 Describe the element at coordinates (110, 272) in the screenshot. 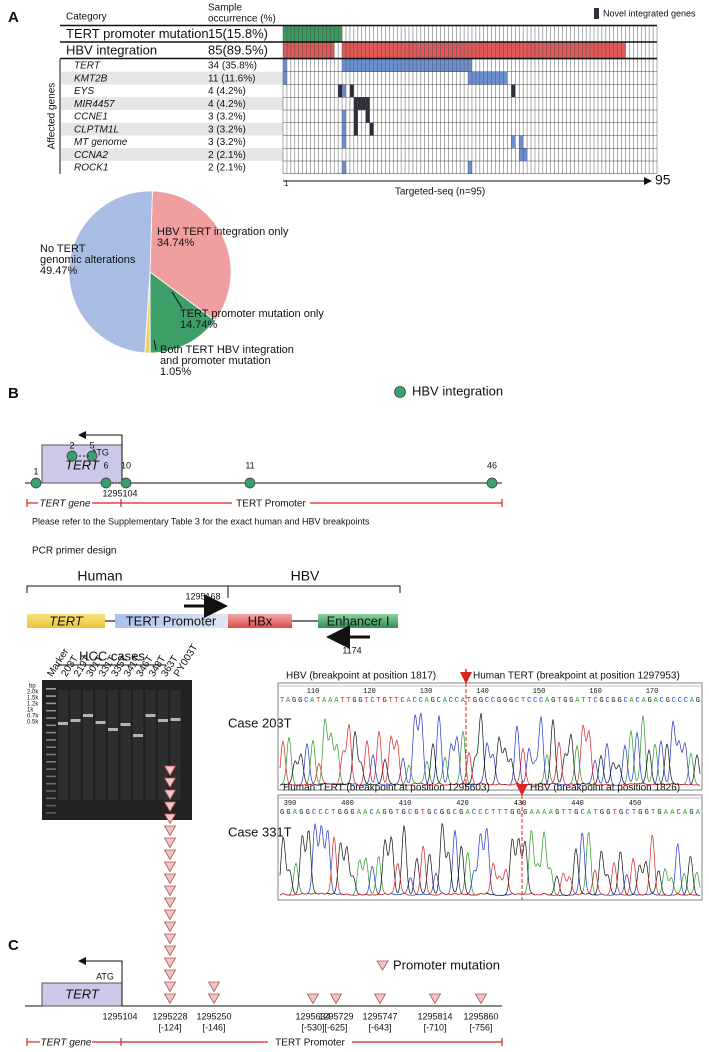

I see `pie-slice` at that location.